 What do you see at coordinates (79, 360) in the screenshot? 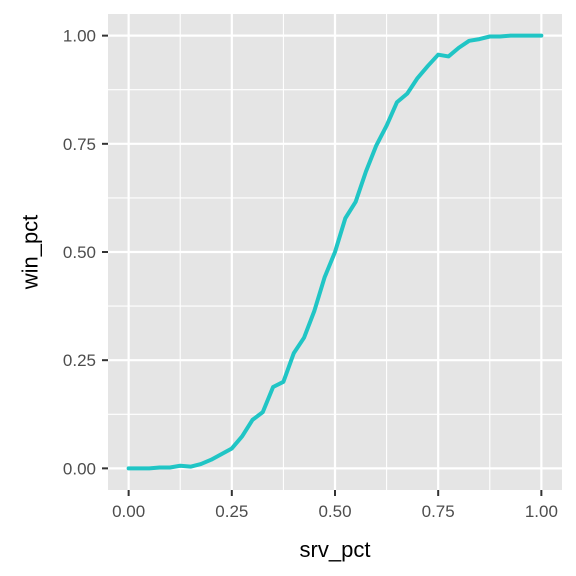
I see `y-tick-label: 0.25` at bounding box center [79, 360].